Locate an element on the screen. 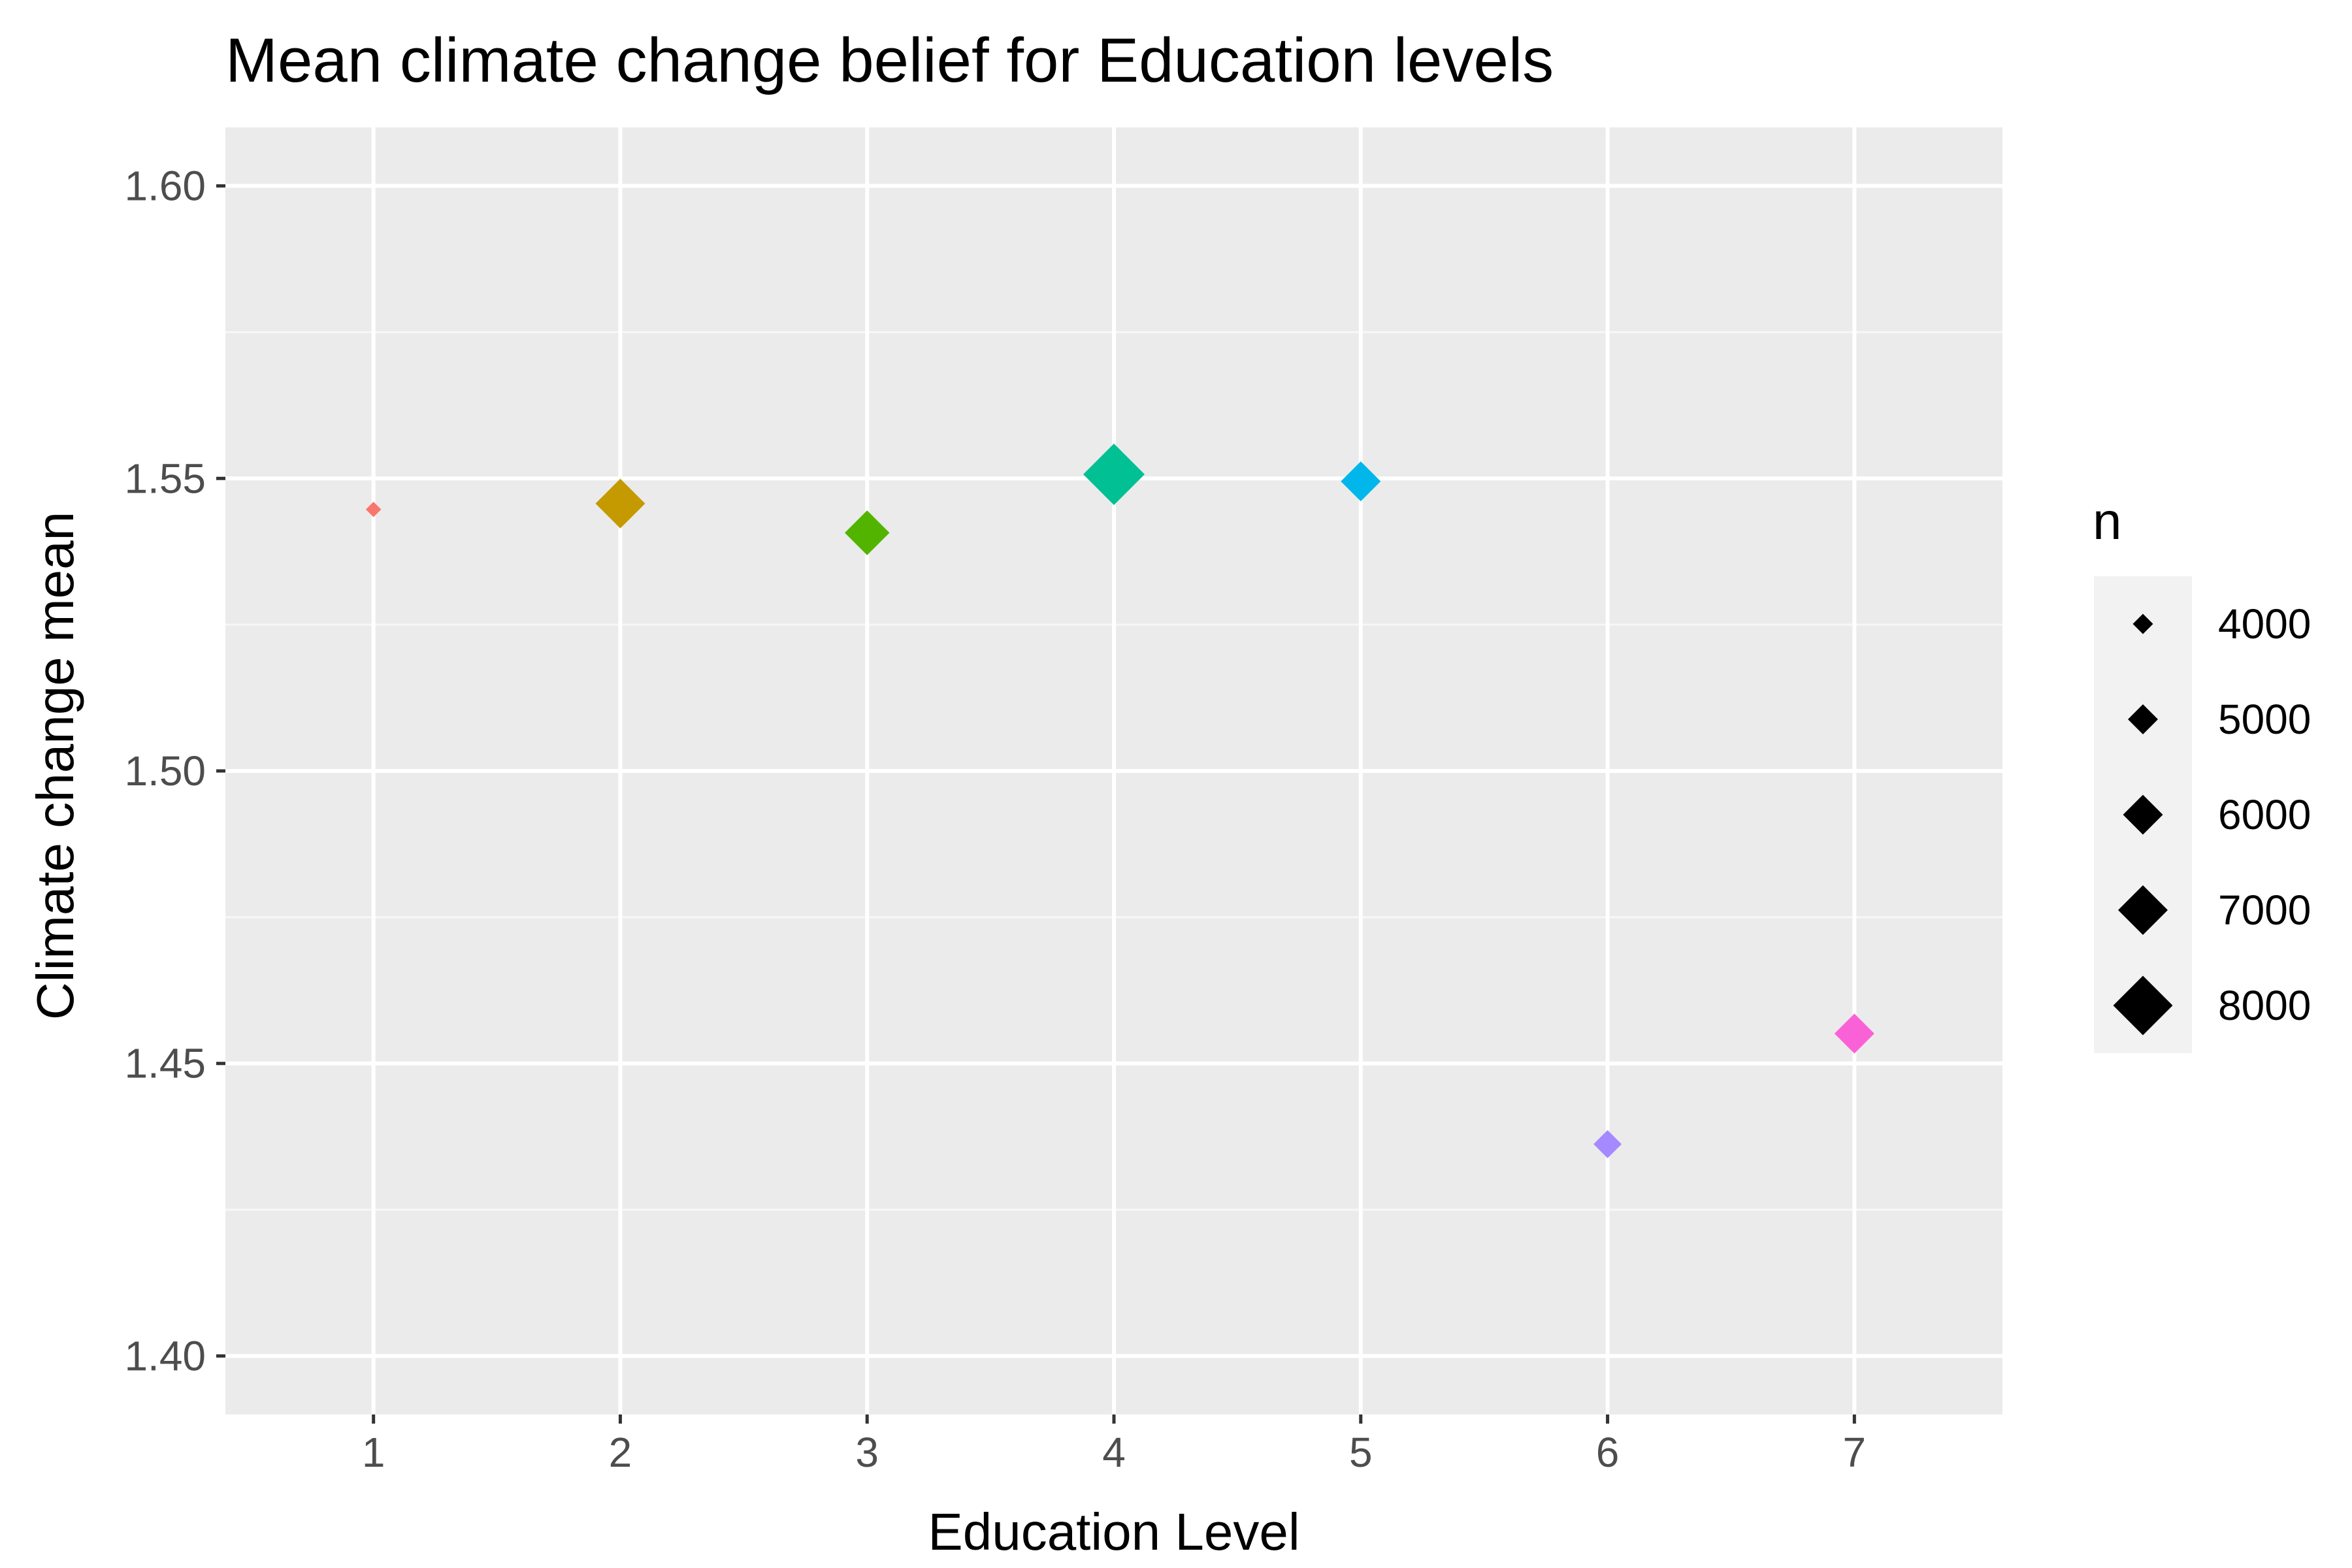 The height and width of the screenshot is (1568, 2352). x-tick-label: 3 is located at coordinates (867, 1452).